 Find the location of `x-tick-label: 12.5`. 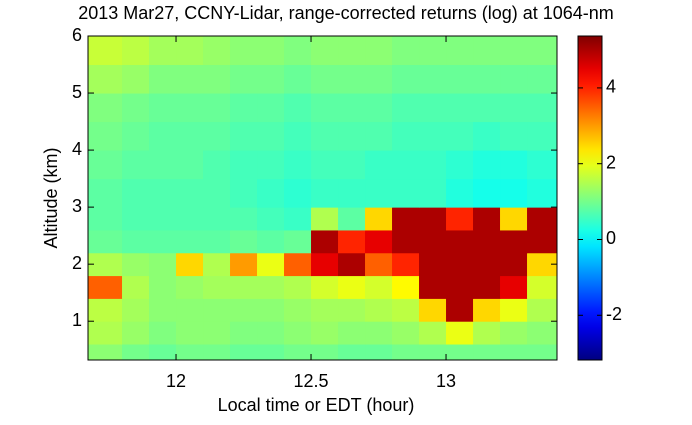

x-tick-label: 12.5 is located at coordinates (311, 381).